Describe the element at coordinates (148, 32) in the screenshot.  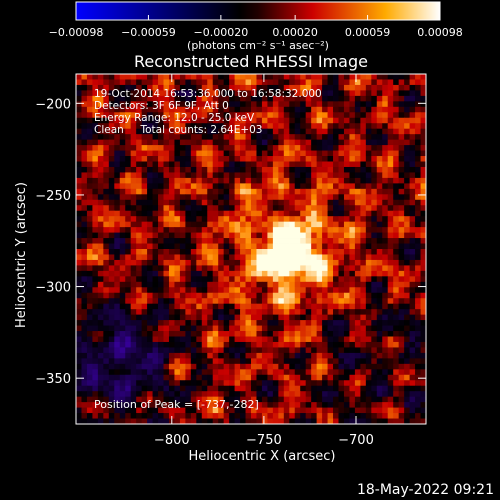
I see `colorbar-tick-label: −0.00059` at that location.